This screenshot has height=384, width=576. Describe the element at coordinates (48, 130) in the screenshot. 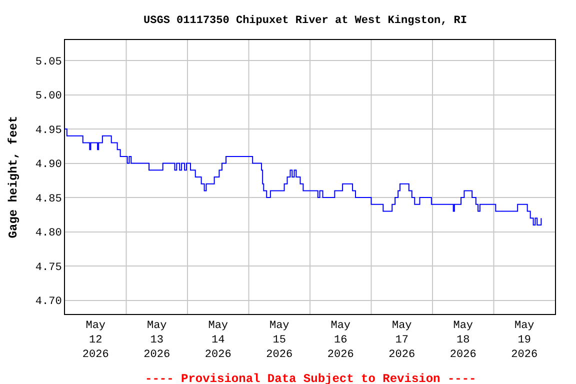

I see `y-tick-label: 4.95` at that location.